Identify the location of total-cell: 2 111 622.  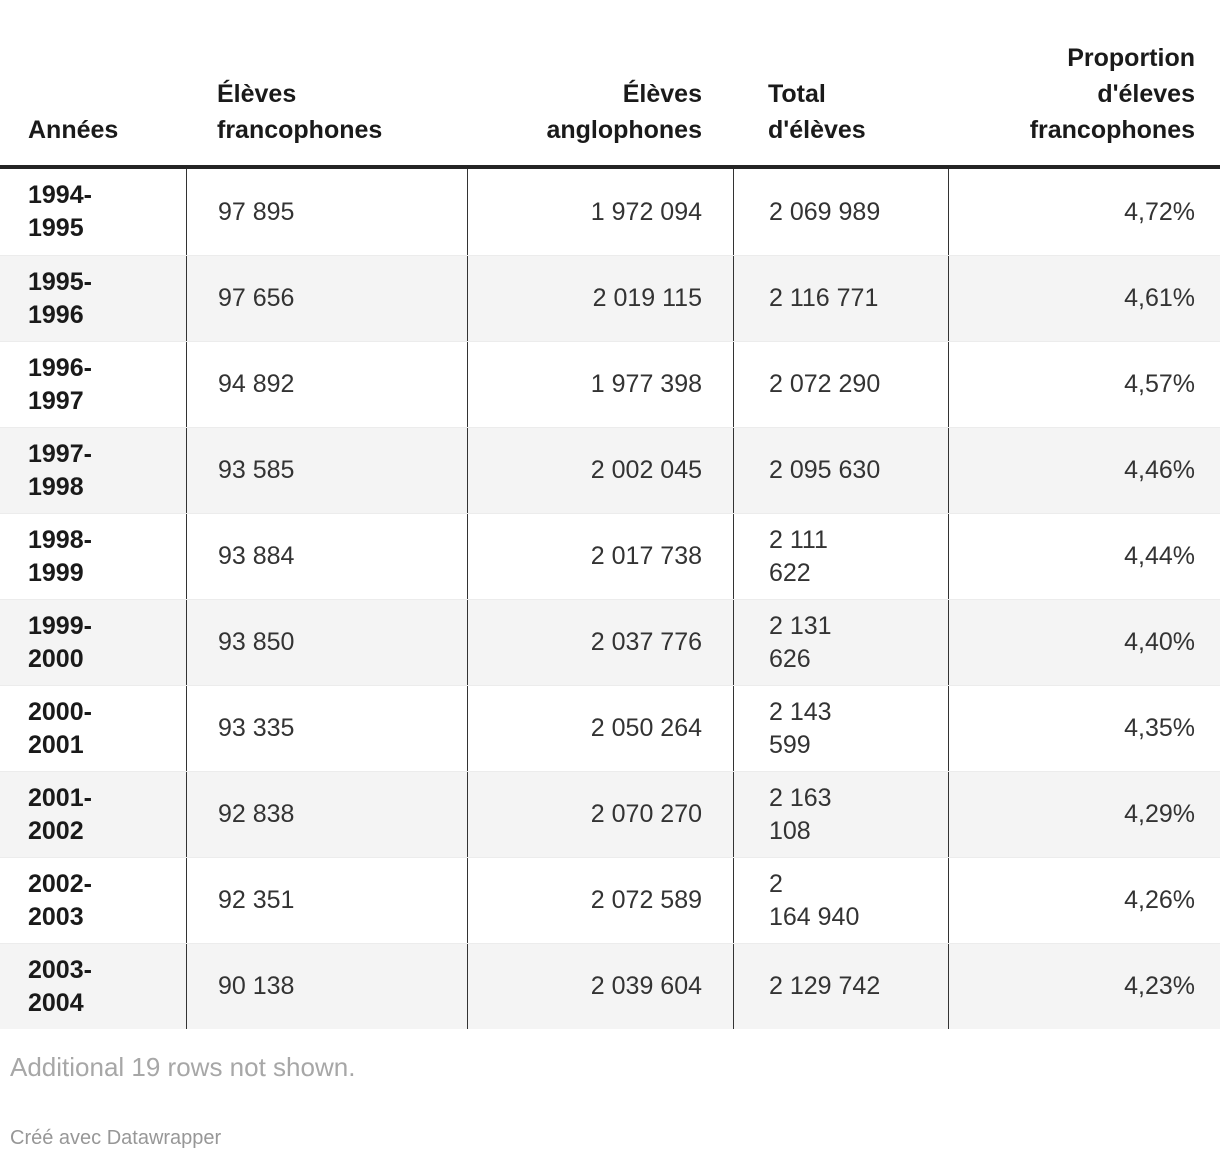
(840, 556).